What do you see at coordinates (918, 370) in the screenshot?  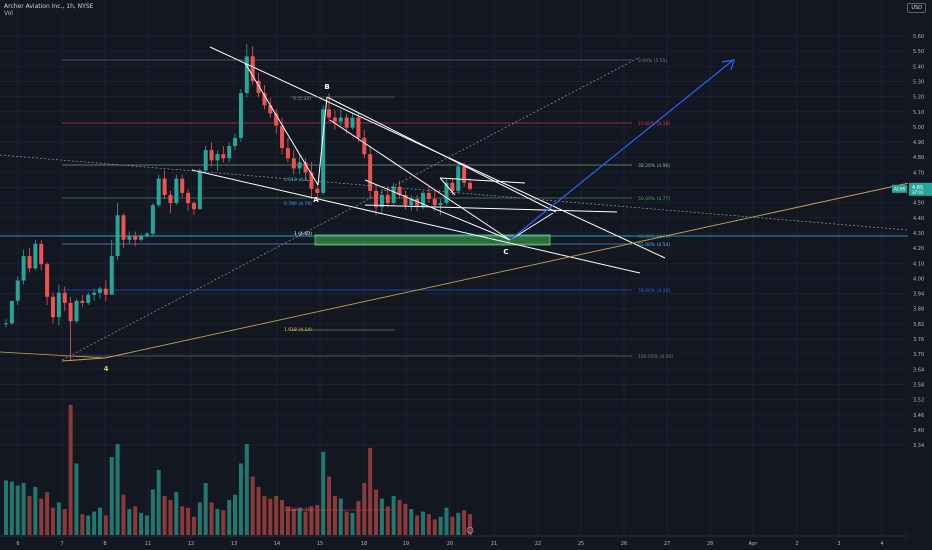 I see `price-tick-label: 3.64` at bounding box center [918, 370].